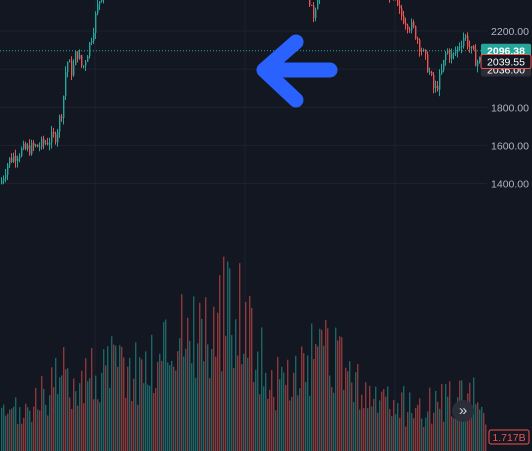 Image resolution: width=532 pixels, height=451 pixels. Describe the element at coordinates (510, 32) in the screenshot. I see `price-axis-tick-label: 2200.00` at that location.